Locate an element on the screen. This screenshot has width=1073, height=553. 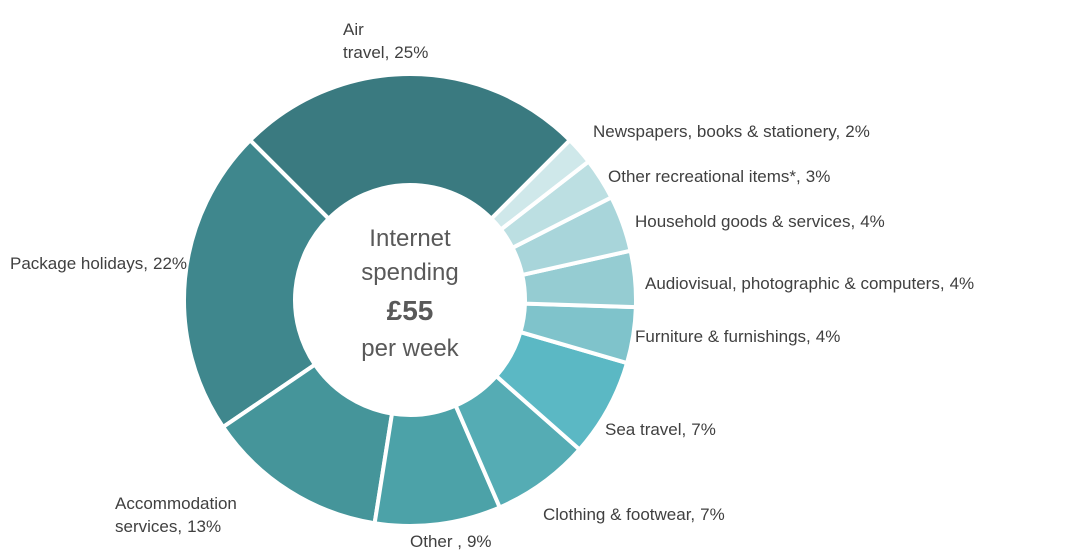
data-label: Other recreational items*, 3% is located at coordinates (719, 176).